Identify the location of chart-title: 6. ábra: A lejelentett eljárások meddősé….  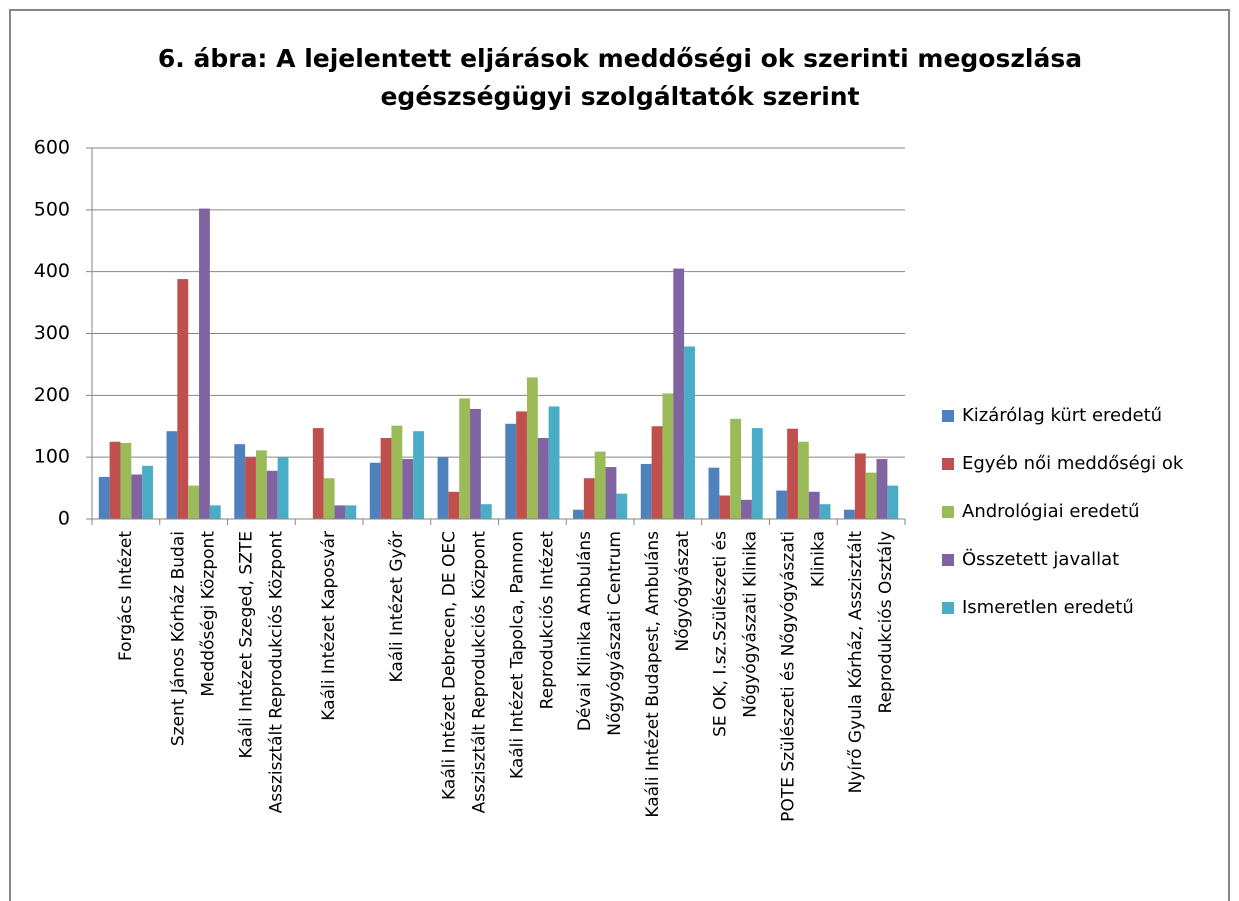
(620, 58).